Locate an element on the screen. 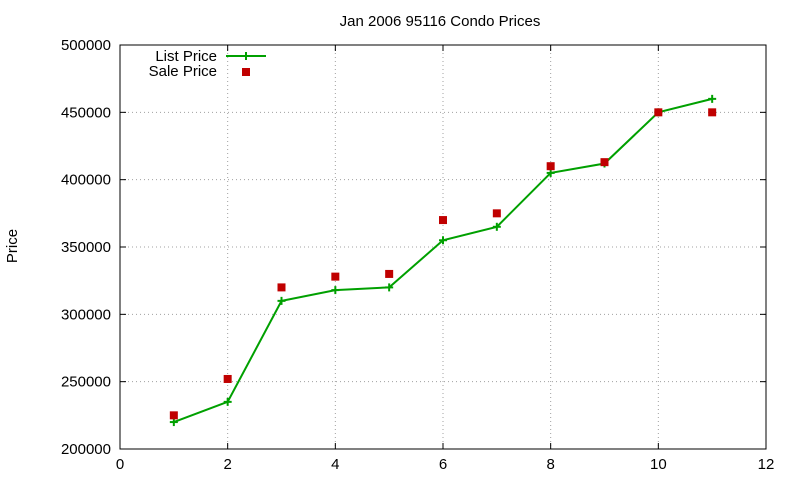 The width and height of the screenshot is (800, 480). y-tick-label: 500000 is located at coordinates (86, 45).